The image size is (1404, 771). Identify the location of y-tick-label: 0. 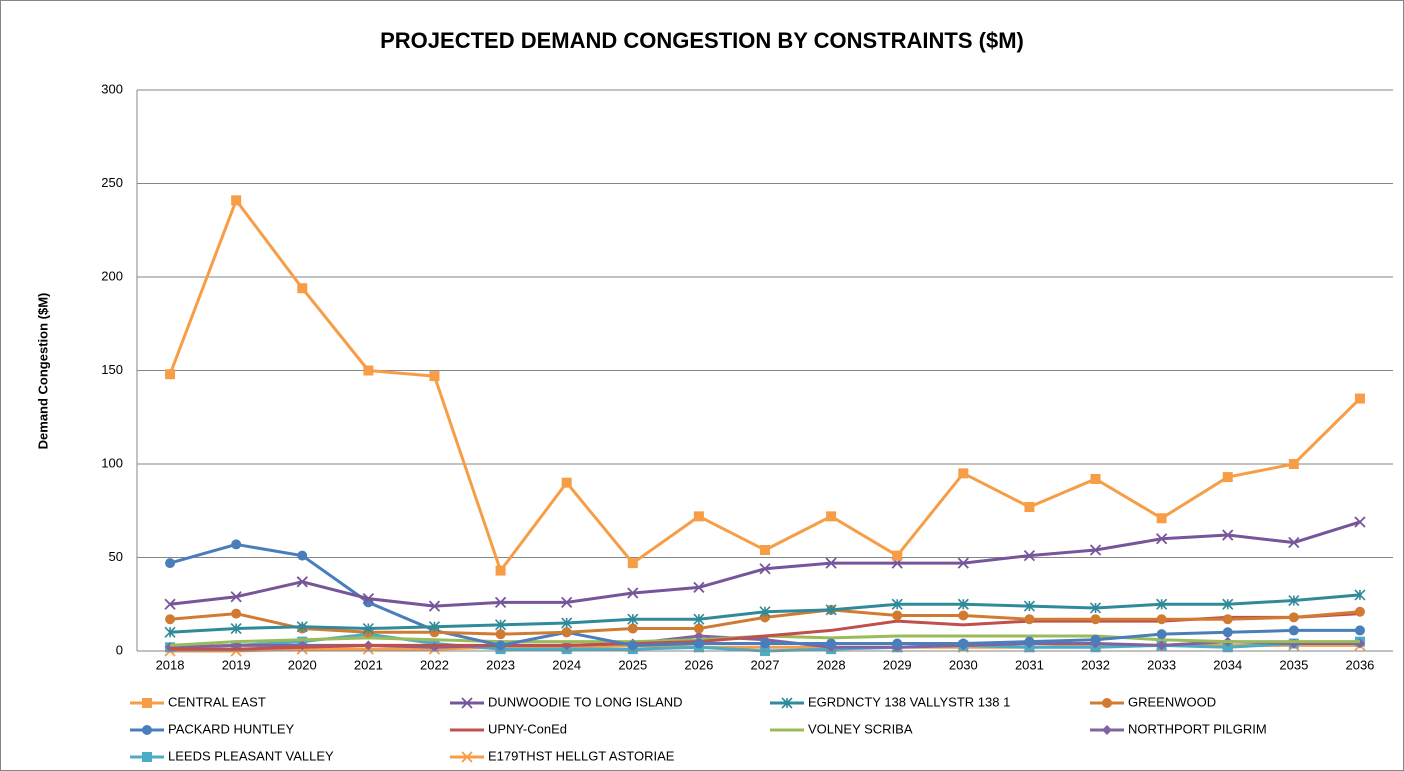
(119, 649).